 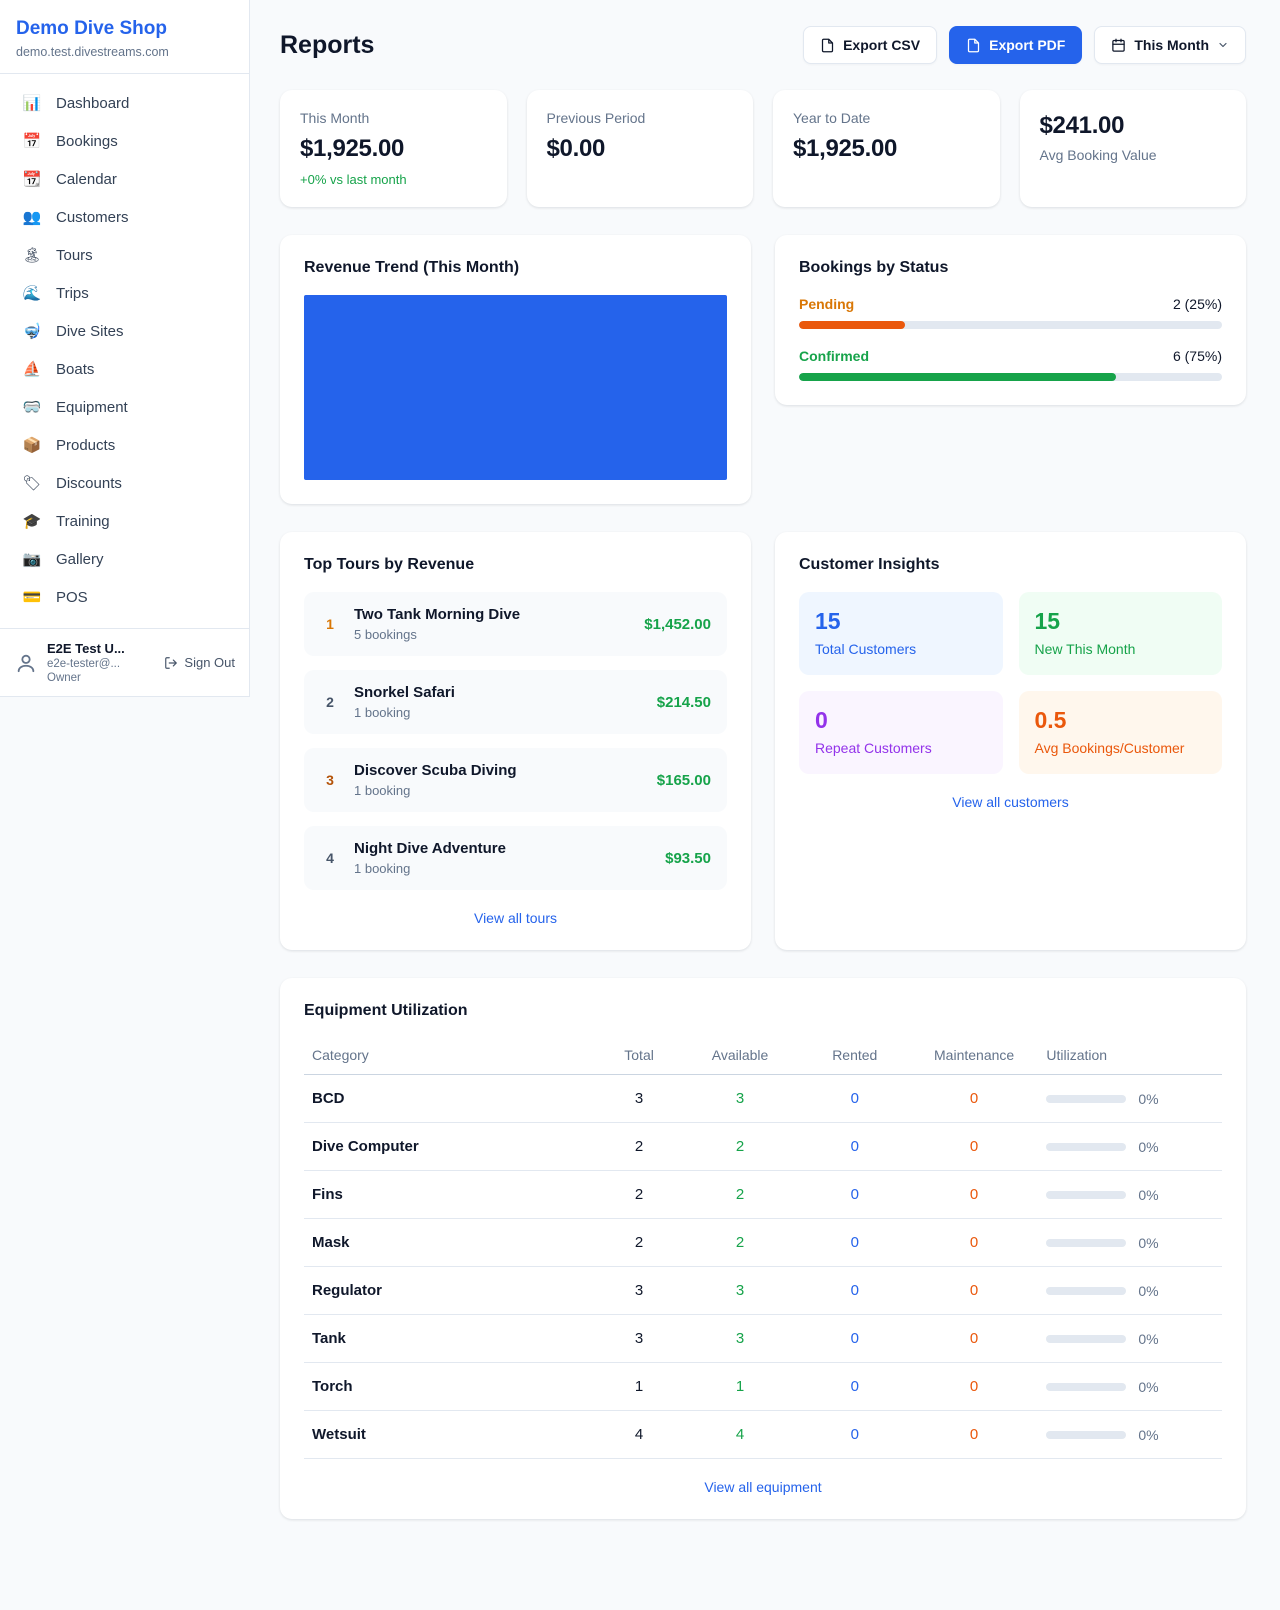 I want to click on sidebar-item-dashboard: 📊 Dashboard, so click(x=124, y=103).